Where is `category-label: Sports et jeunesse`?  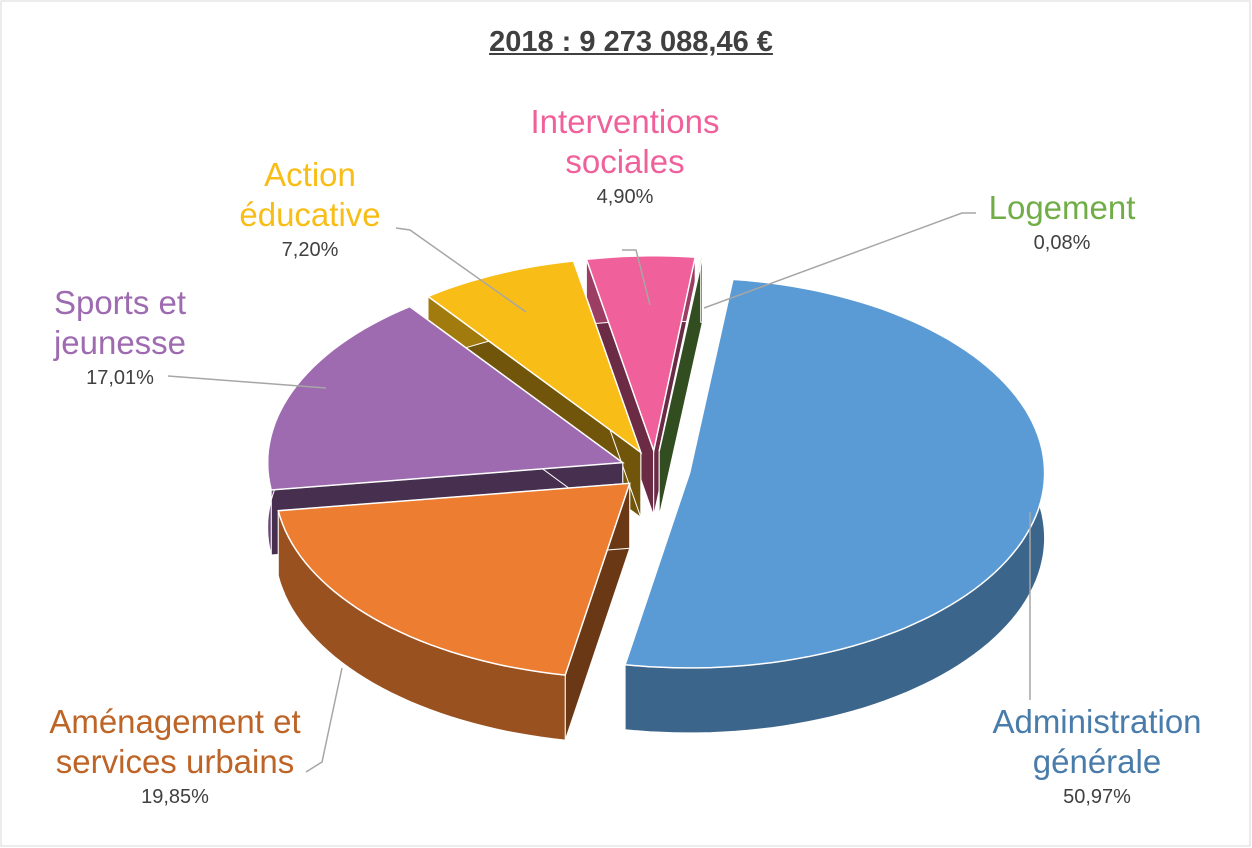 category-label: Sports et jeunesse is located at coordinates (120, 322).